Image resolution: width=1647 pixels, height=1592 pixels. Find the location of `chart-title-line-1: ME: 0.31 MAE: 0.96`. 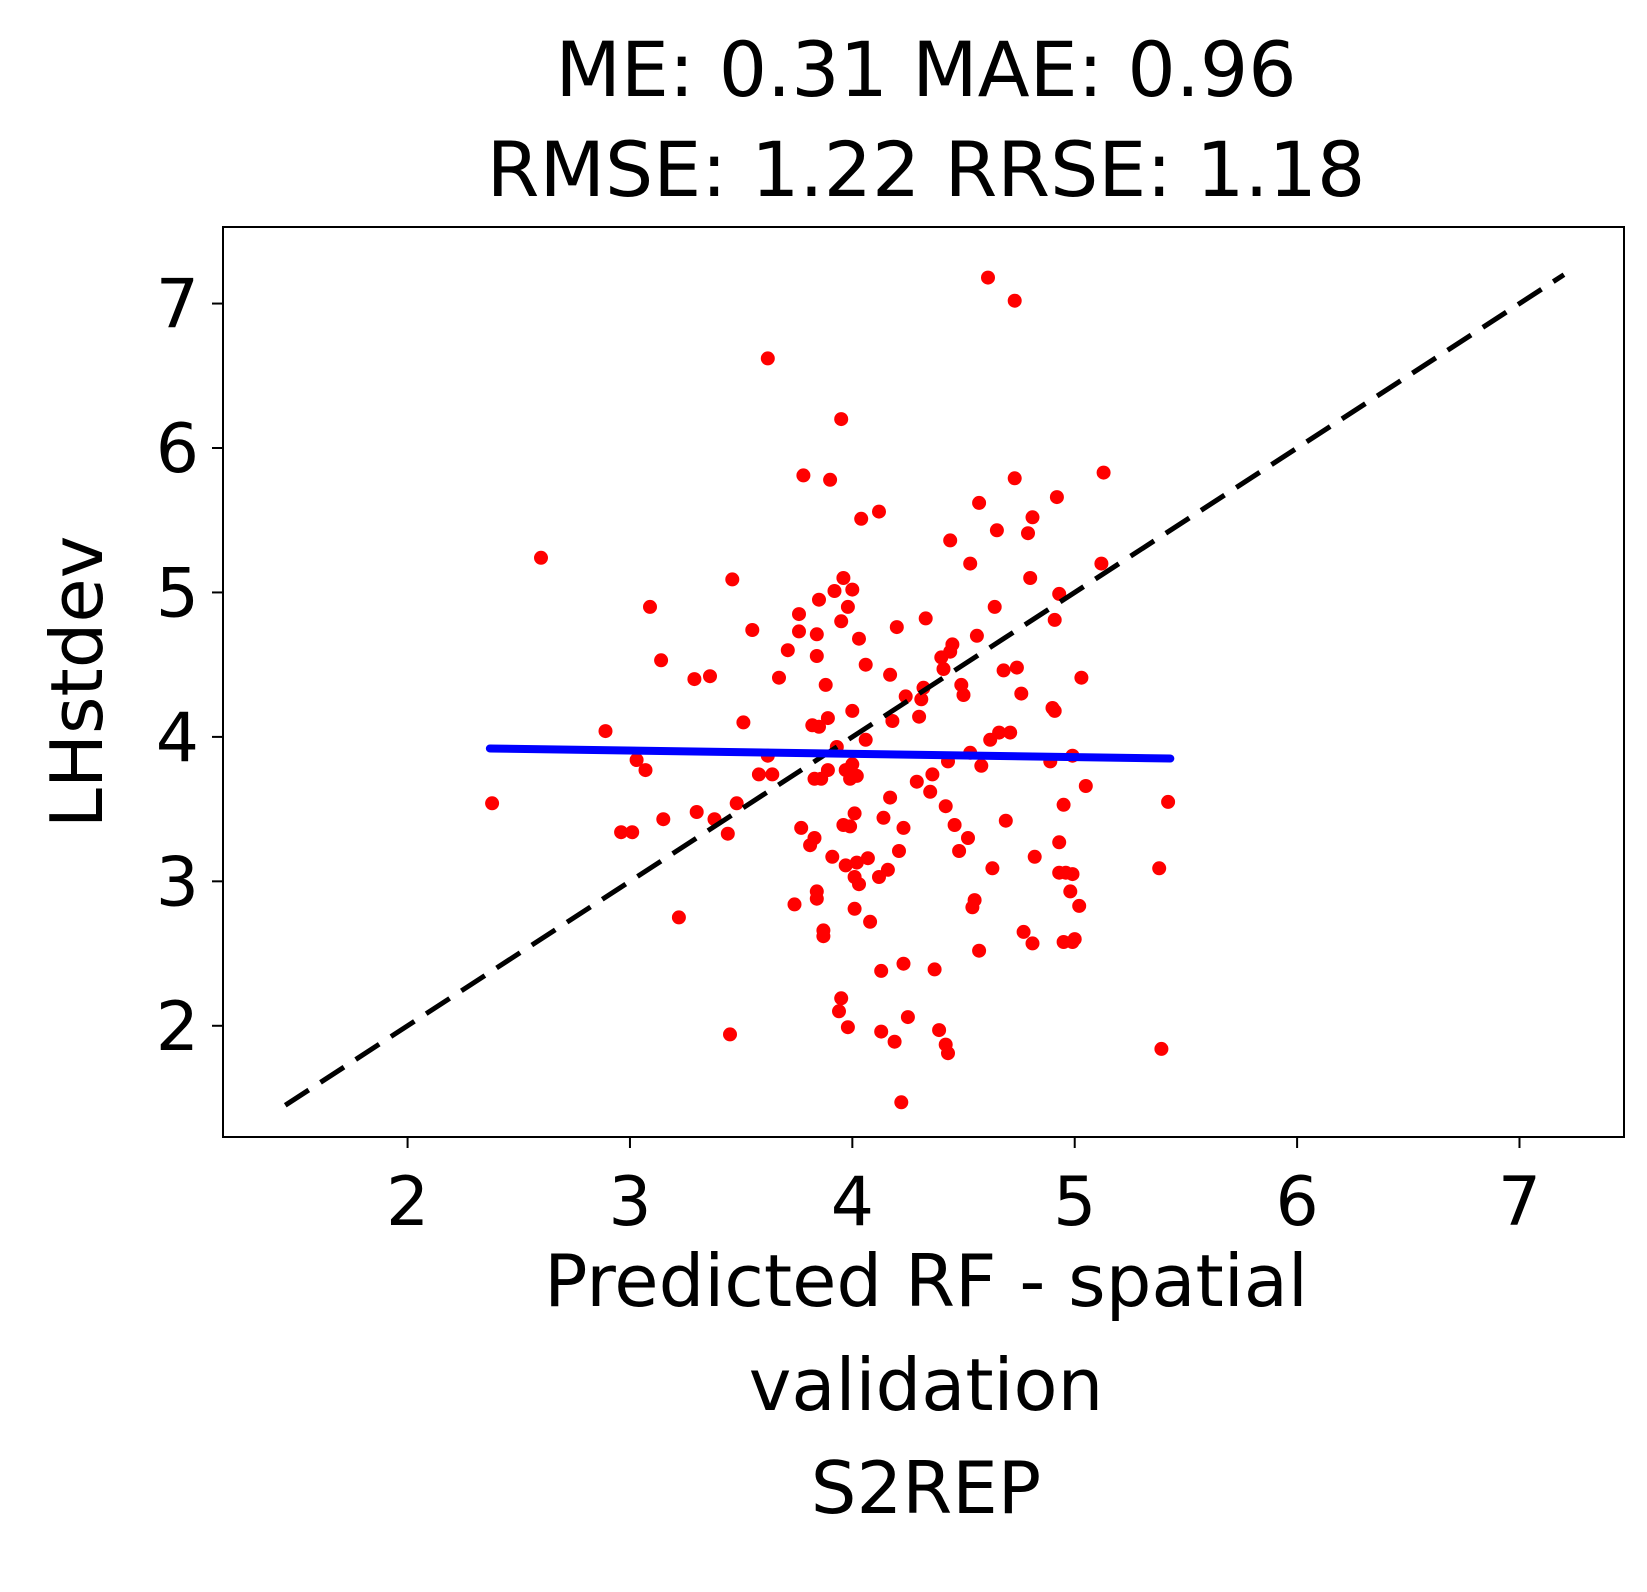

chart-title-line-1: ME: 0.31 MAE: 0.96 is located at coordinates (925, 69).